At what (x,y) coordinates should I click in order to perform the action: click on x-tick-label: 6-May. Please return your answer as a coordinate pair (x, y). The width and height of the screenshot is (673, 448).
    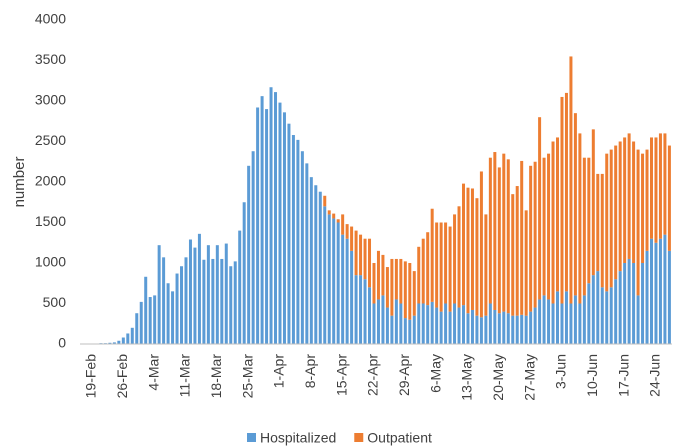
    Looking at the image, I should click on (435, 373).